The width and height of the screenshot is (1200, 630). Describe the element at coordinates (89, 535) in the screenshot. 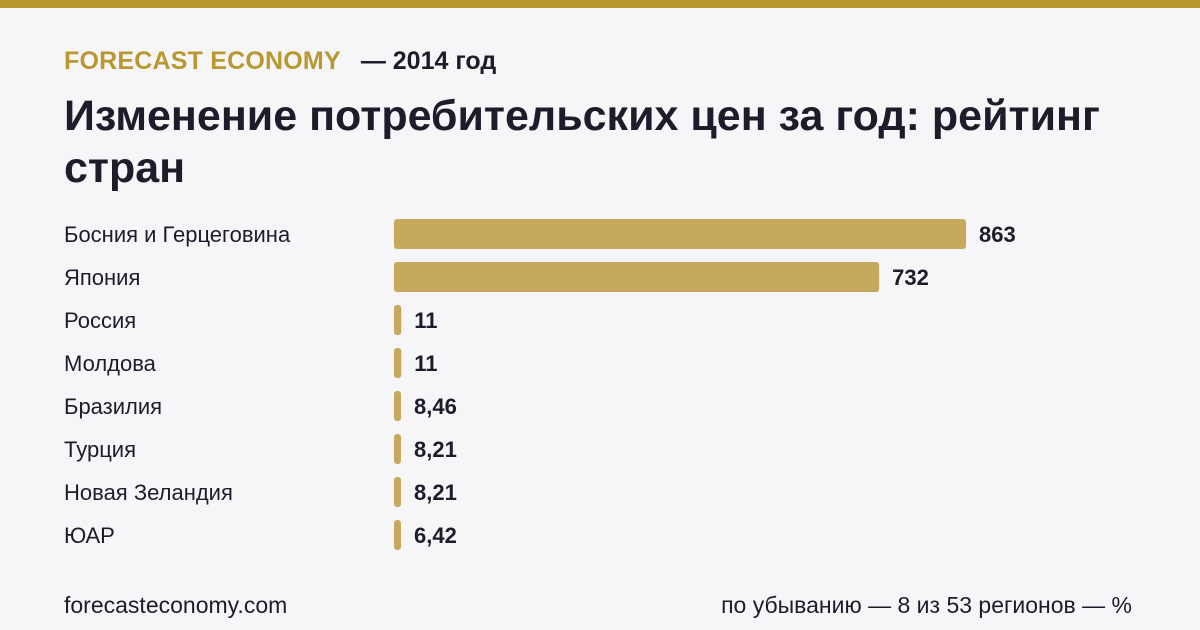

I see `category-label: ЮАР` at that location.